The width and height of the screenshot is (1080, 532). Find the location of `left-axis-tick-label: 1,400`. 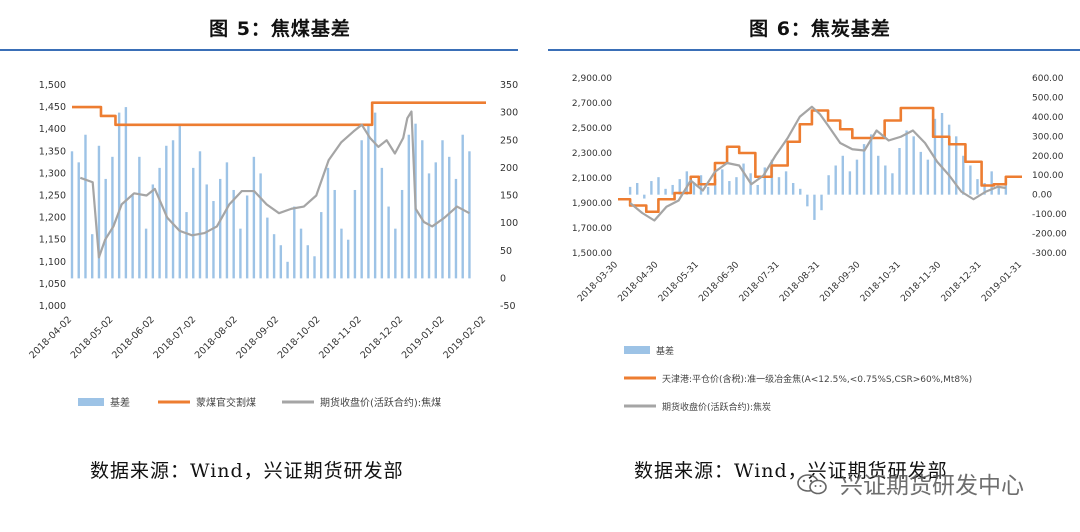

left-axis-tick-label: 1,400 is located at coordinates (52, 129).